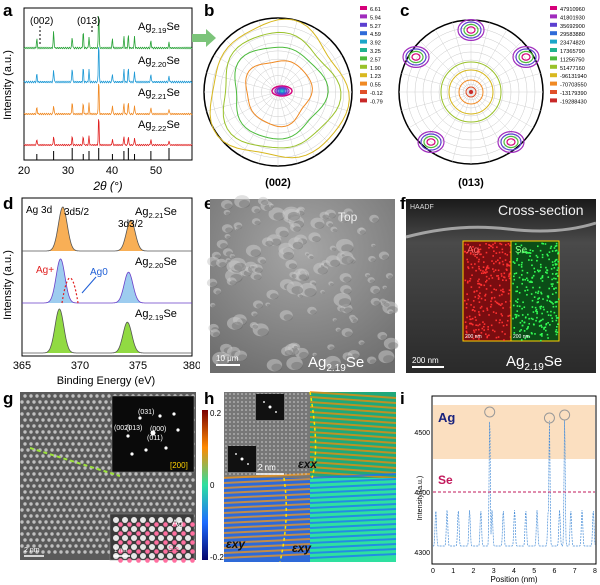  I want to click on eds-map-se-label: Se, so click(521, 250).